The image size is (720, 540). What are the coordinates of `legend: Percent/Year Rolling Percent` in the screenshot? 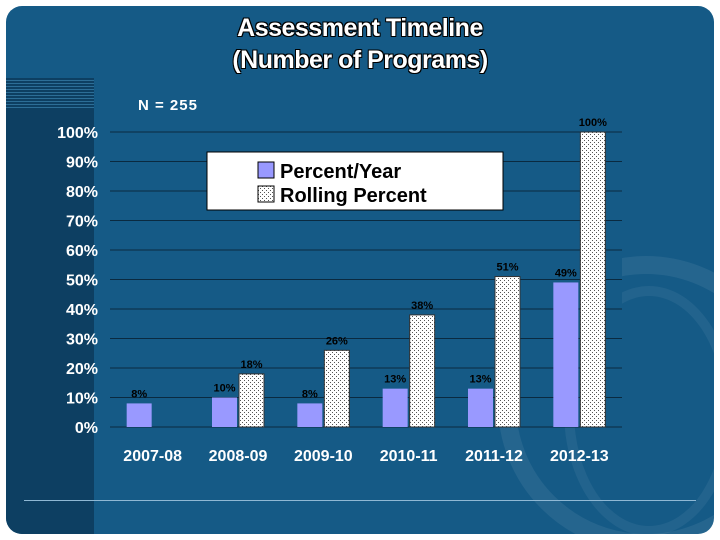 It's located at (355, 181).